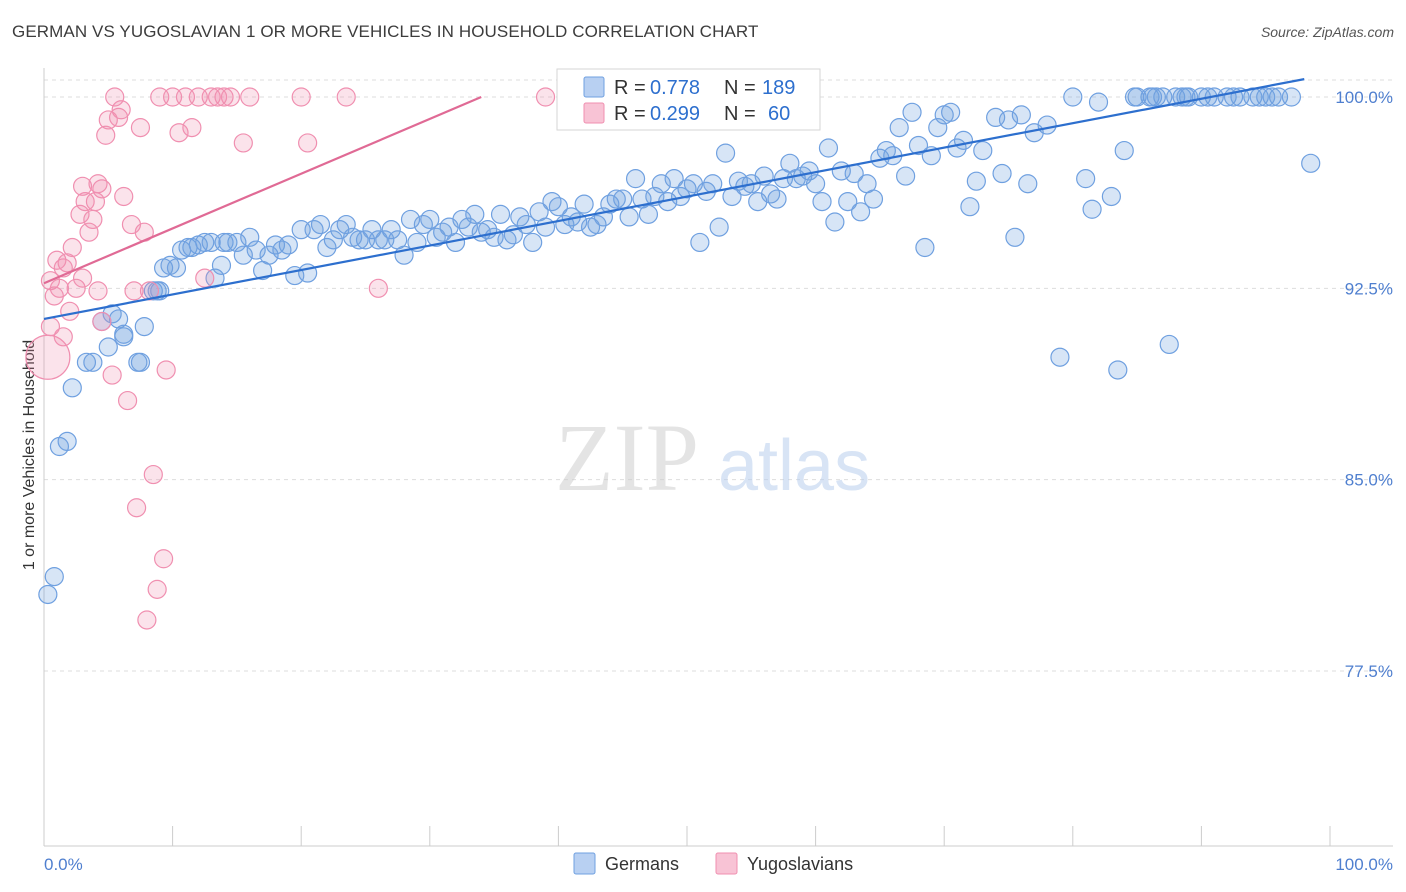 This screenshot has height=892, width=1406. What do you see at coordinates (262, 190) in the screenshot?
I see `yugoslavian-trendline` at bounding box center [262, 190].